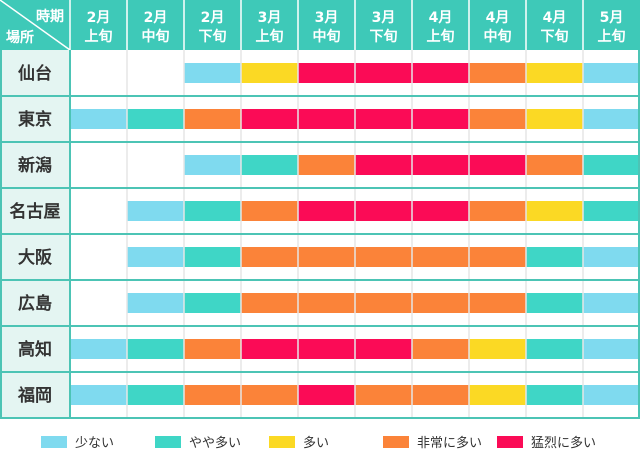  I want to click on place-label: 広島, so click(35, 303).